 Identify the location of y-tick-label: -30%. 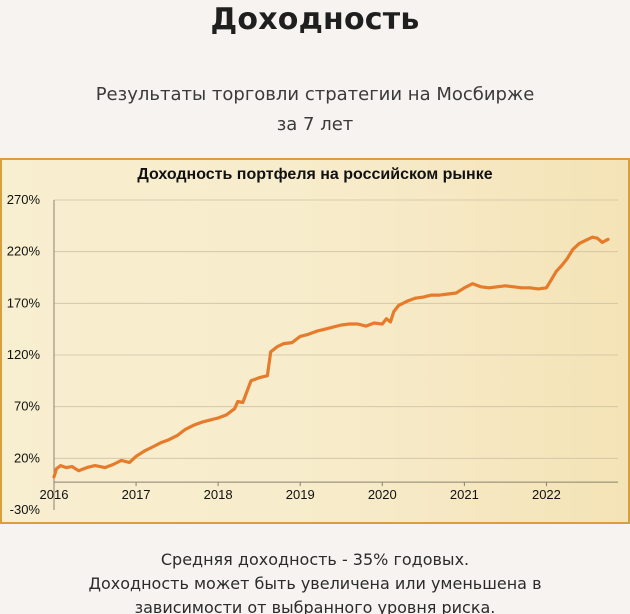
(25, 509).